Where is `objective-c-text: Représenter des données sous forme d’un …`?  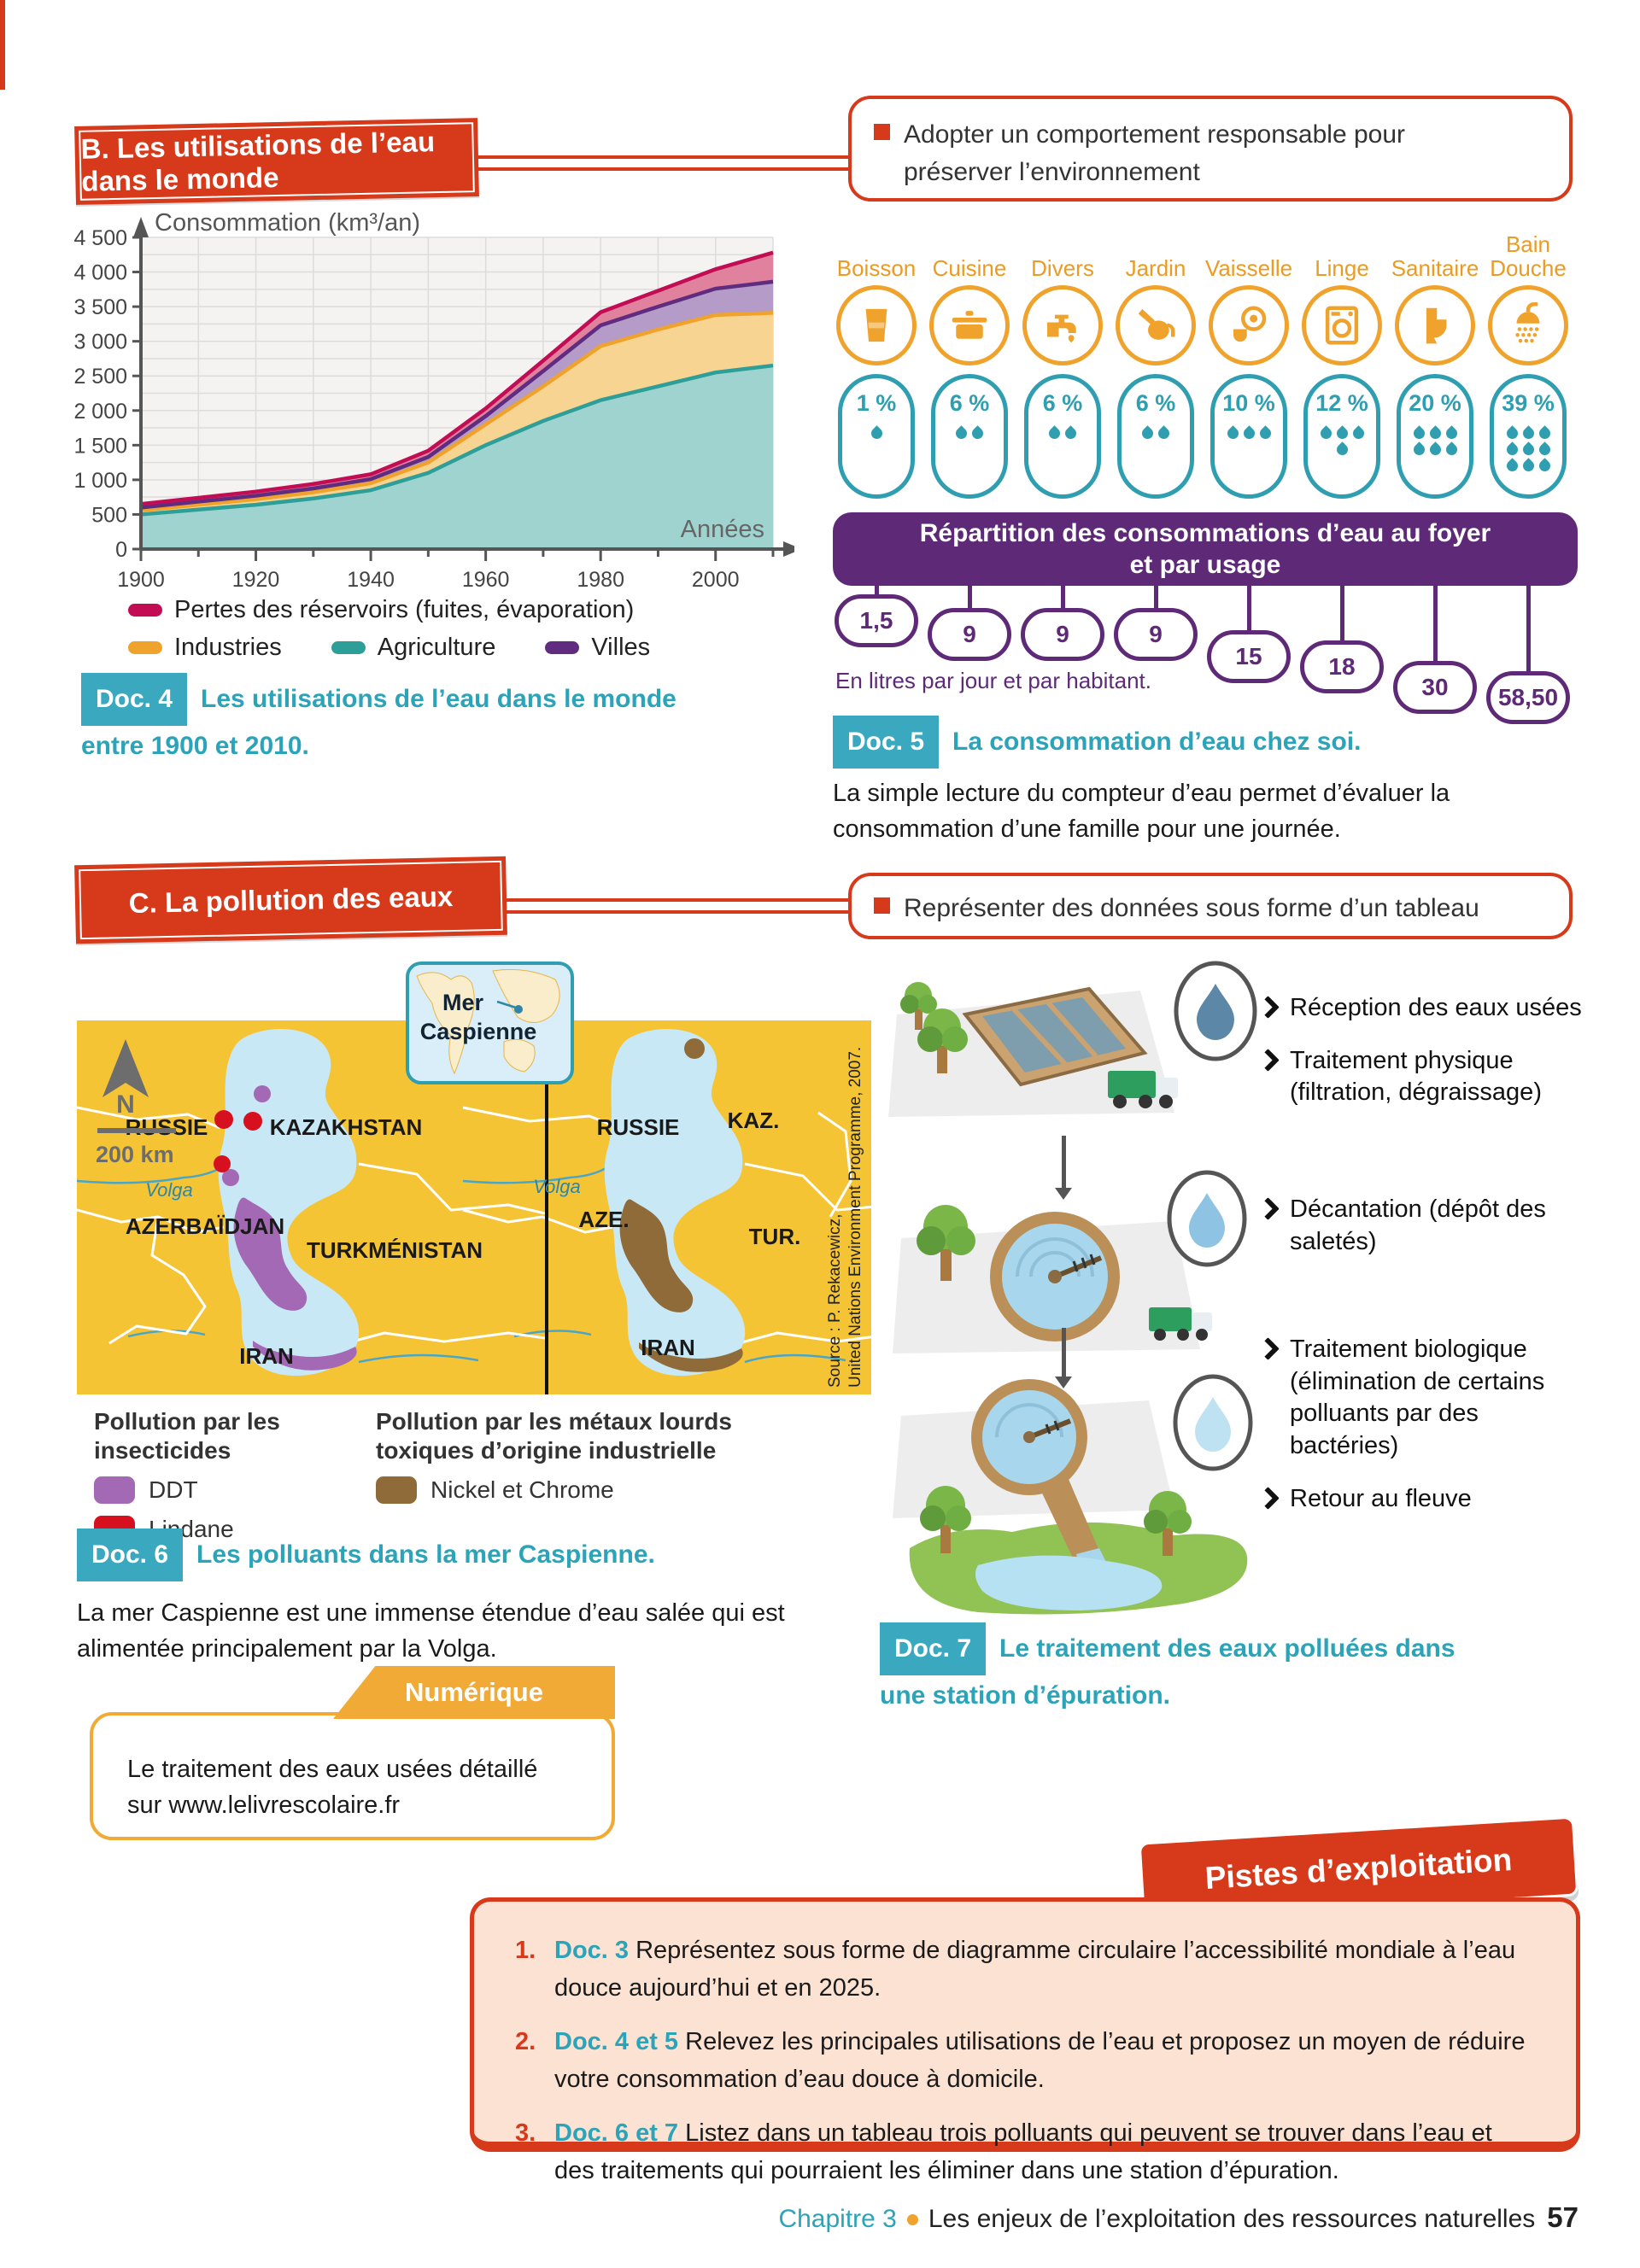 objective-c-text: Représenter des données sous forme d’un … is located at coordinates (1191, 908).